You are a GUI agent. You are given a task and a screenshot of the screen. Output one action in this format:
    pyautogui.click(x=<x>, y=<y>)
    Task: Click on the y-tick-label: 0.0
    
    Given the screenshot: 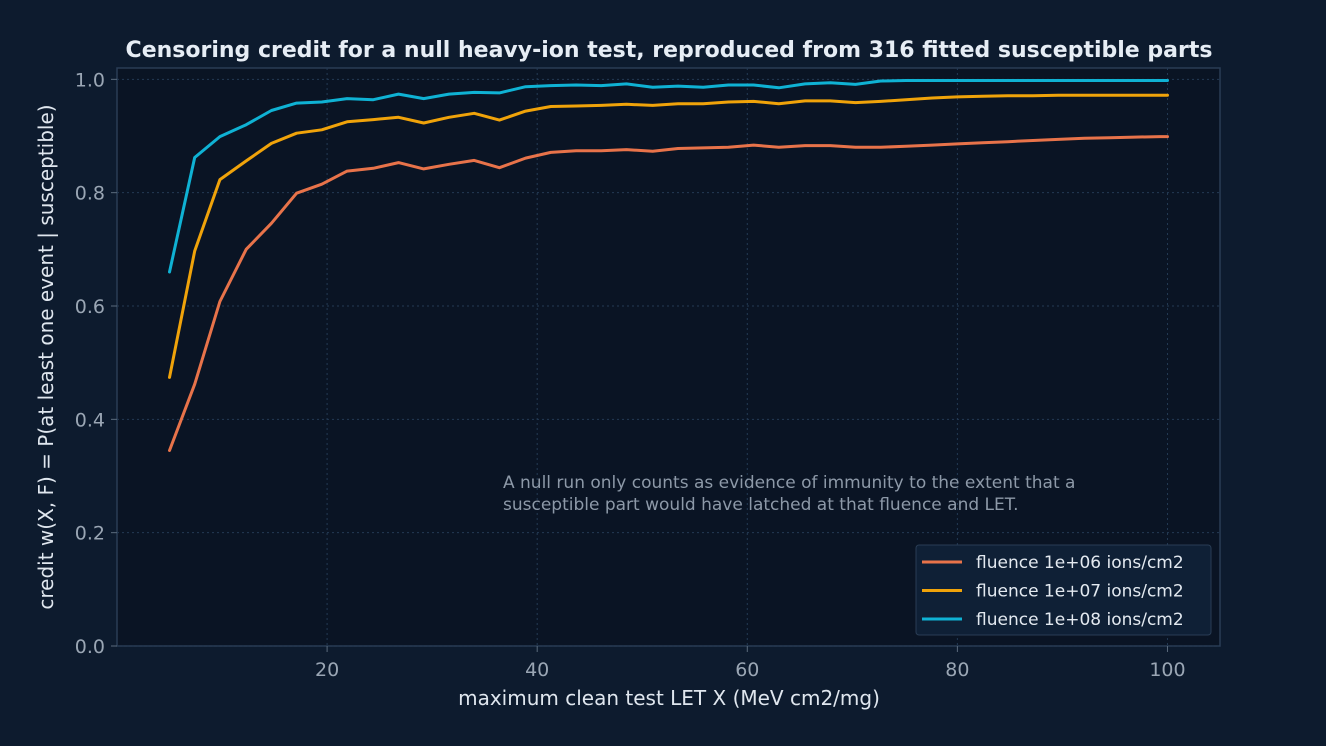 What is the action you would take?
    pyautogui.click(x=90, y=647)
    